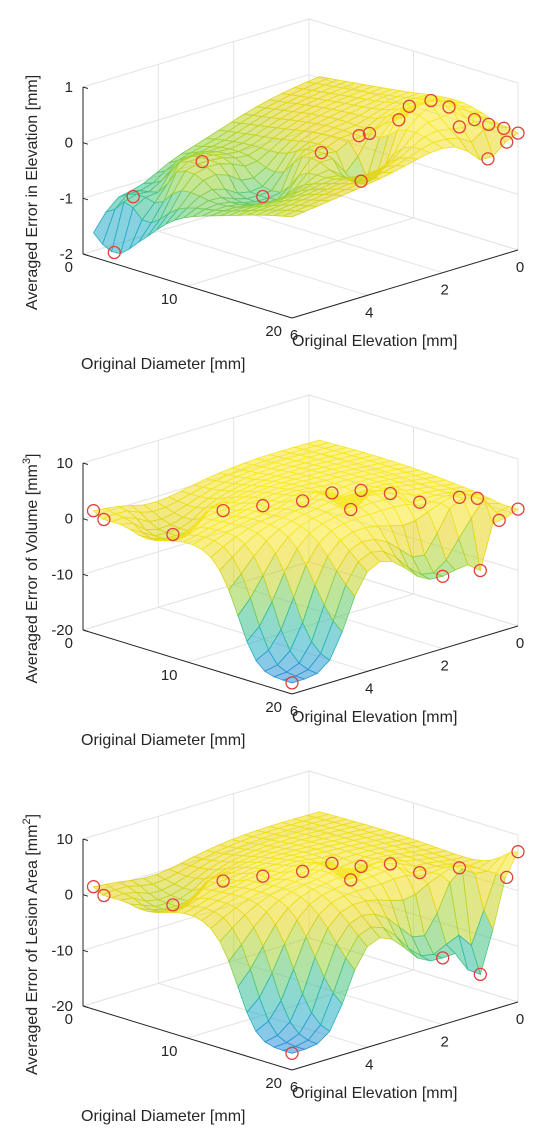  I want to click on surface-mesh, so click(306, 165).